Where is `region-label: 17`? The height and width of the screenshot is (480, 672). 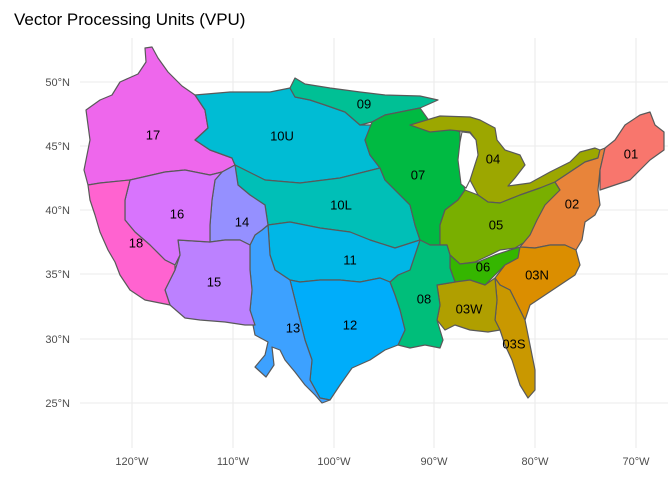 region-label: 17 is located at coordinates (153, 134).